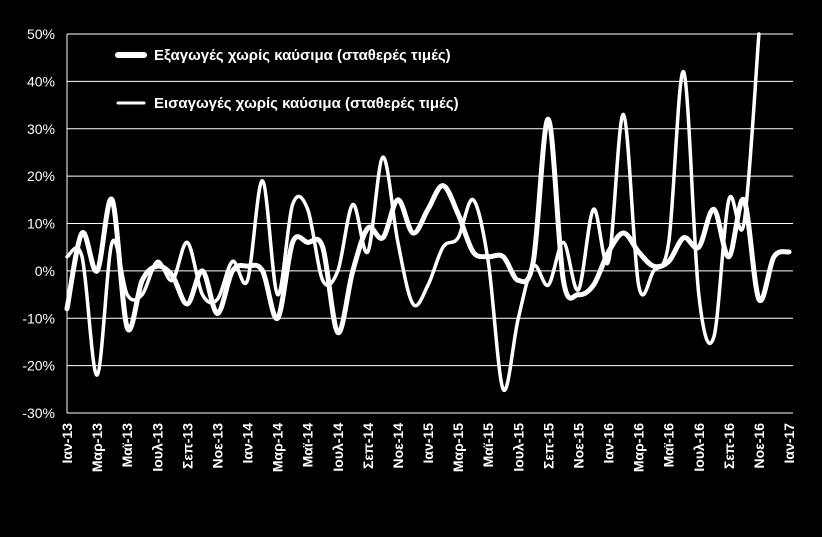  I want to click on x-tick-label: Μαρ-14, so click(278, 447).